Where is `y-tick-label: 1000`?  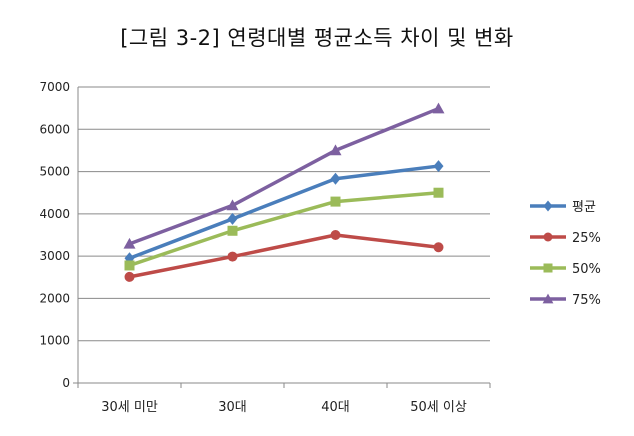
y-tick-label: 1000 is located at coordinates (54, 341).